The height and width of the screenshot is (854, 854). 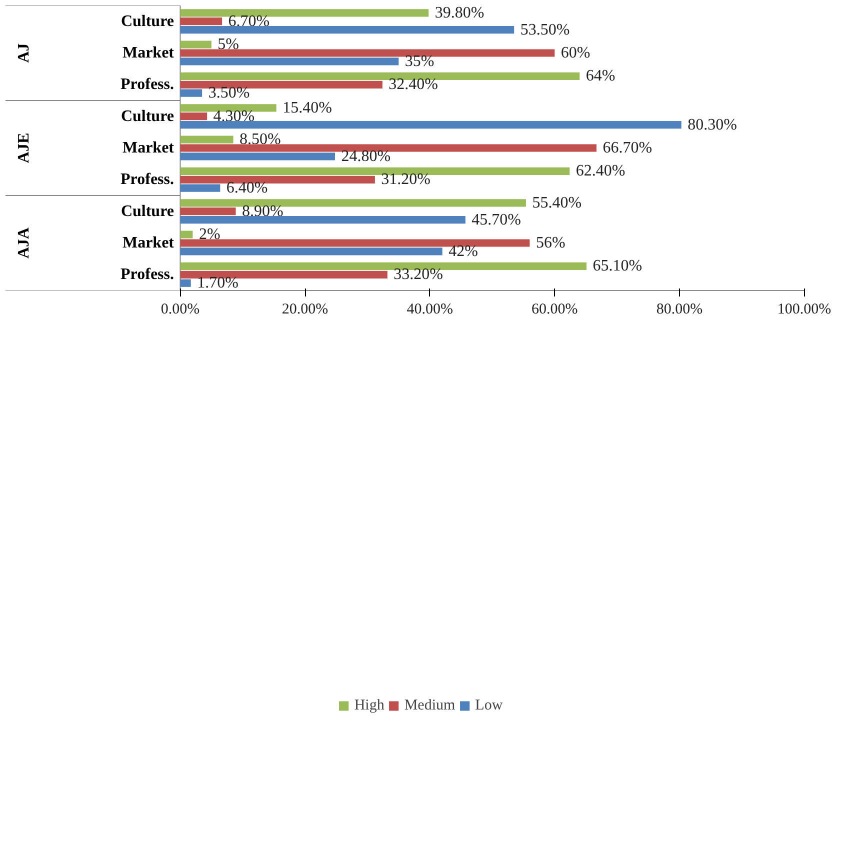 What do you see at coordinates (575, 53) in the screenshot?
I see `data-label: 60%` at bounding box center [575, 53].